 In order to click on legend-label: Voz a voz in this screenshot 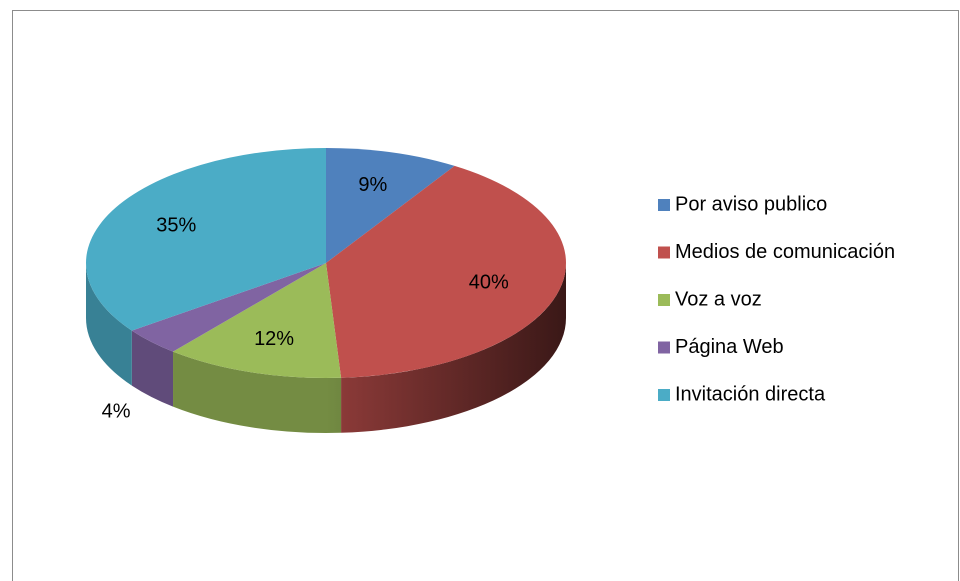, I will do `click(718, 299)`.